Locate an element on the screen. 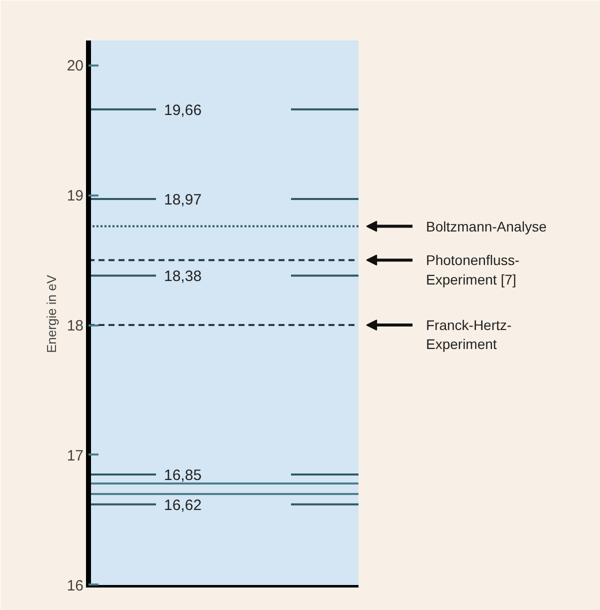  ref-line-label: Franck-Hertz- Experiment is located at coordinates (469, 334).